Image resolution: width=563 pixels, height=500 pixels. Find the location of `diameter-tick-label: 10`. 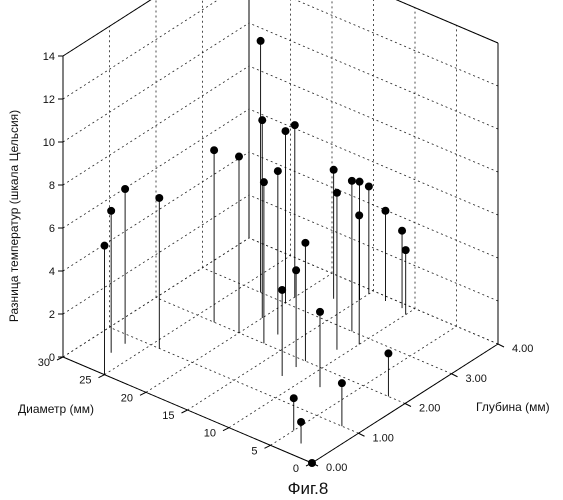

diameter-tick-label: 10 is located at coordinates (210, 434).